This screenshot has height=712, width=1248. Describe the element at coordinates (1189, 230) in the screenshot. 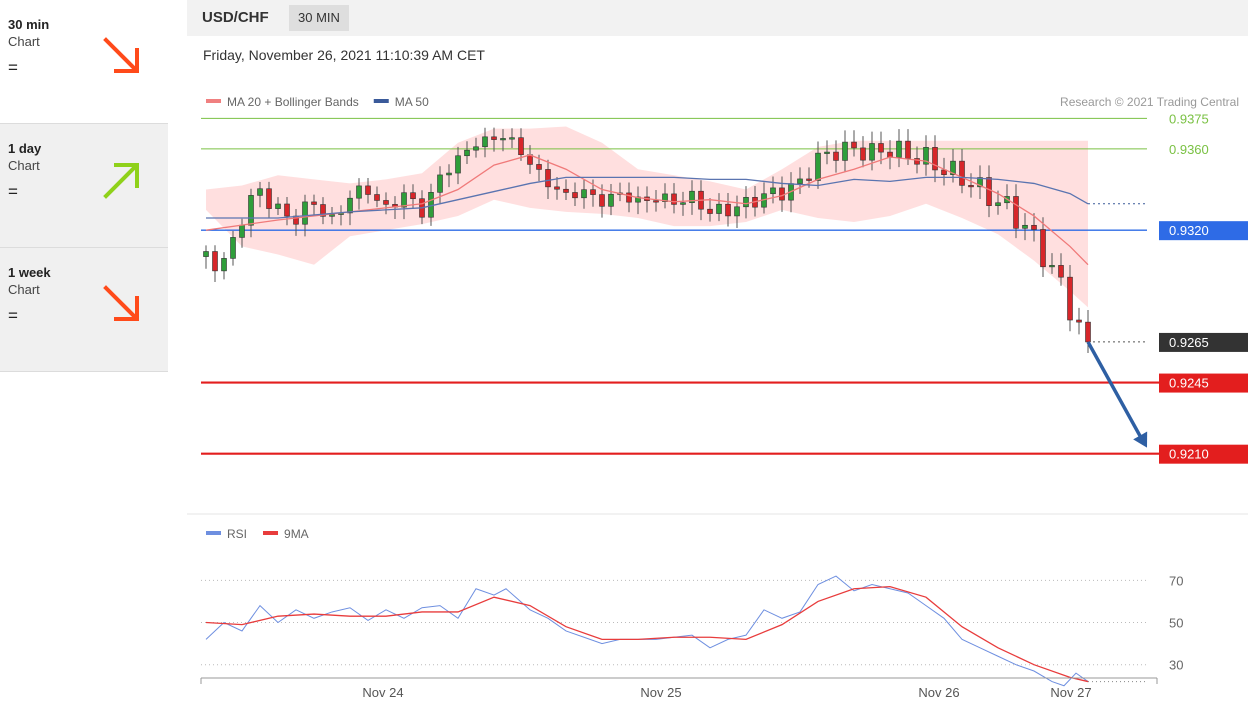

I see `level-pivot-label: 0.9320` at that location.